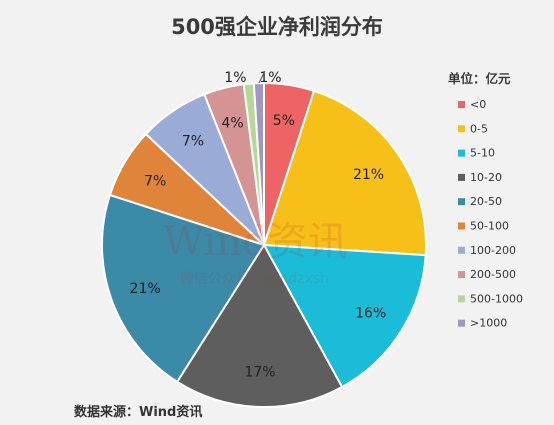  What do you see at coordinates (479, 78) in the screenshot?
I see `unit-label: 单位：亿元` at bounding box center [479, 78].